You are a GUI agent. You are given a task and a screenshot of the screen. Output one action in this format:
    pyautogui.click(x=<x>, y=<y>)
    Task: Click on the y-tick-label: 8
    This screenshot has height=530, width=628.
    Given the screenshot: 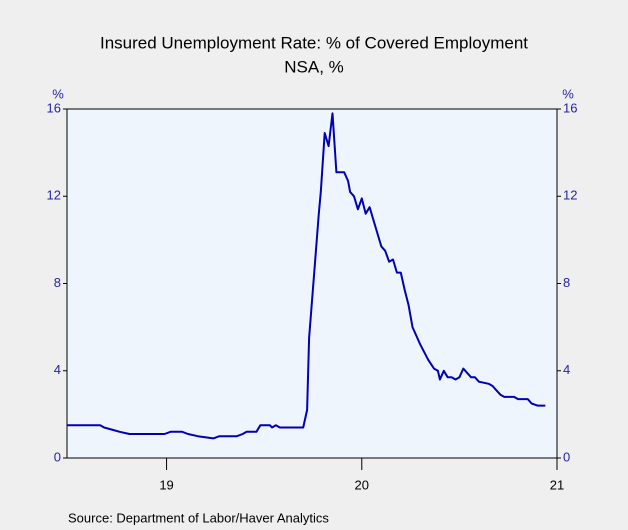 What is the action you would take?
    pyautogui.click(x=57, y=282)
    